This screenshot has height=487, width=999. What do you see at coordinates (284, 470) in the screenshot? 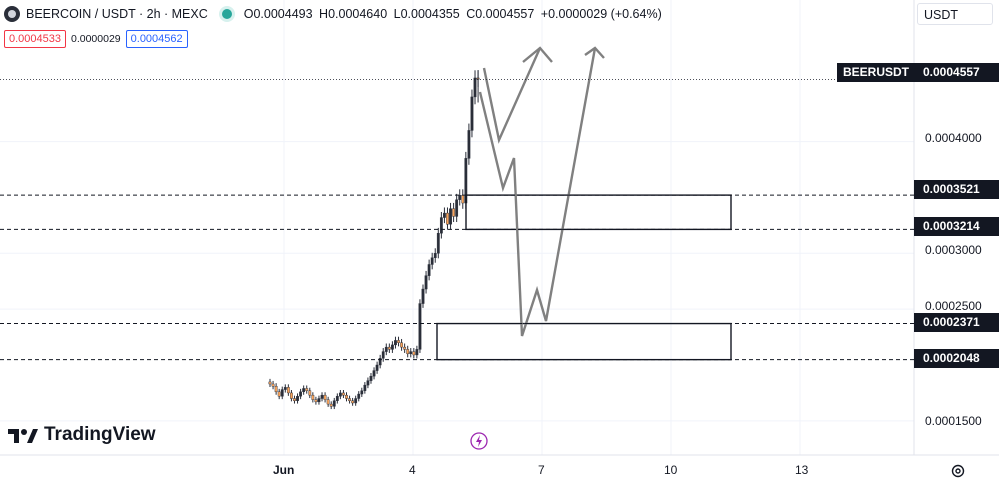
I see `time-axis-label: Jun` at bounding box center [284, 470].